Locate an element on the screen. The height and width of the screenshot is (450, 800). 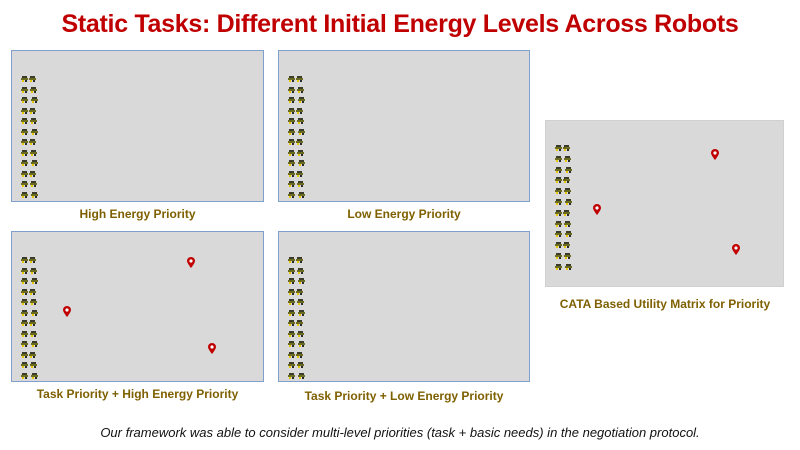
panel-label-cata: CATA Based Utility Matrix for Priority is located at coordinates (665, 304).